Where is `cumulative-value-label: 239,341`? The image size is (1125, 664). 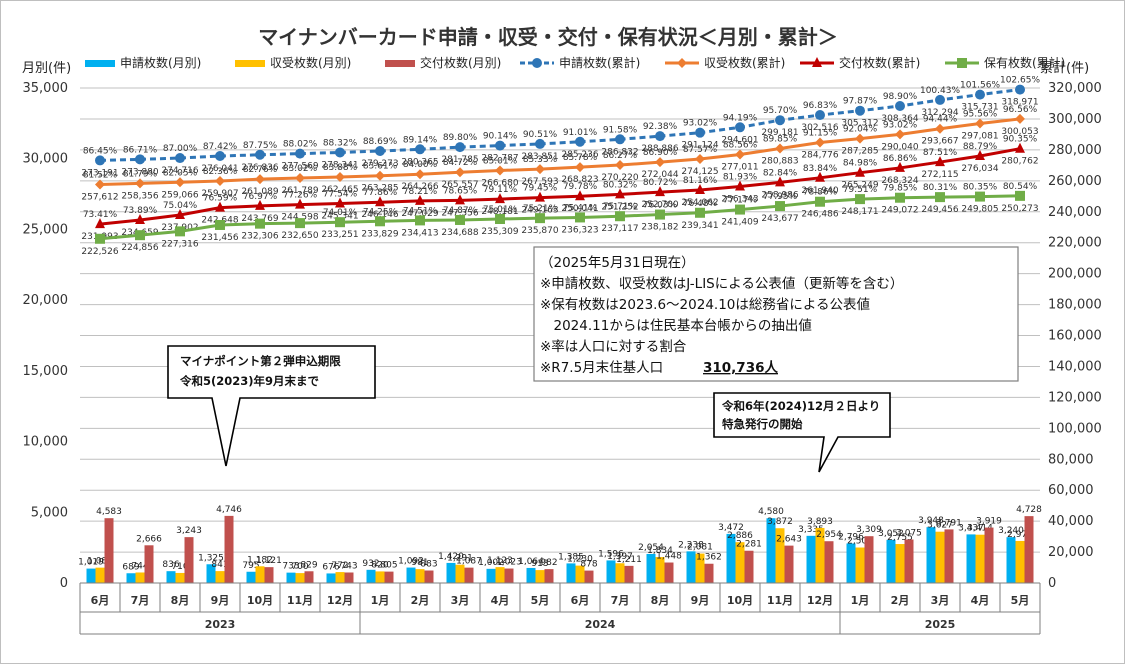
cumulative-value-label: 239,341 is located at coordinates (699, 226).